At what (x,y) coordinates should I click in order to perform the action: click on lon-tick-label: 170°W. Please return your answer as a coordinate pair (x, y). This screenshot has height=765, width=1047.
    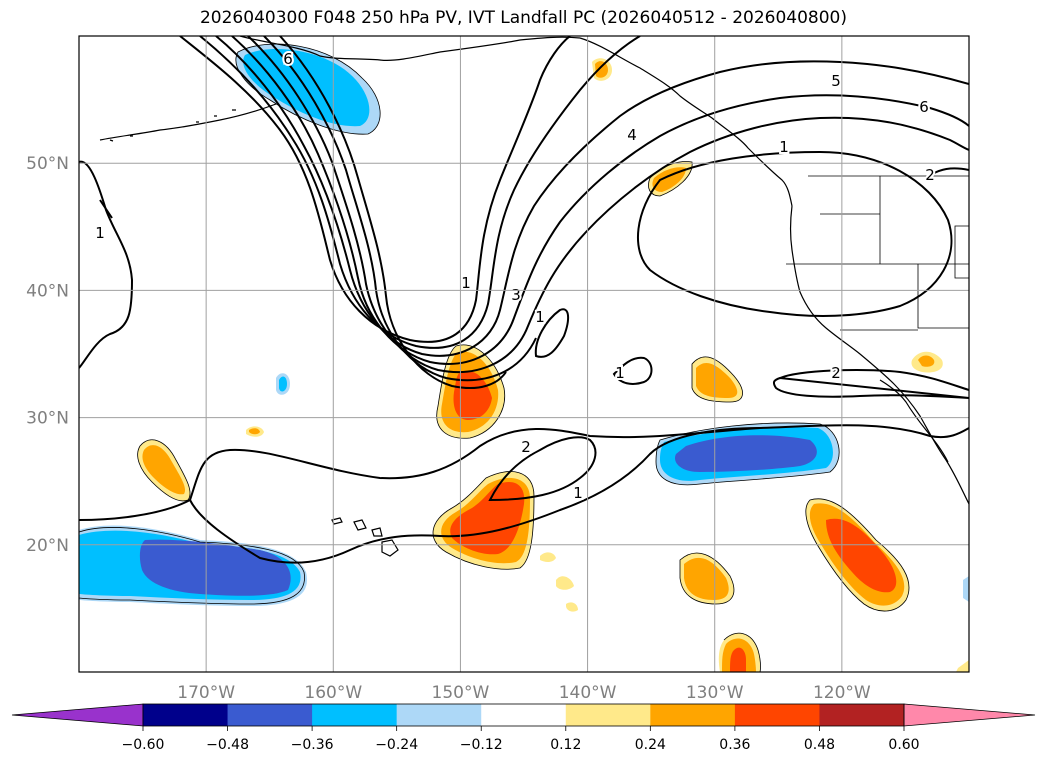
    Looking at the image, I should click on (206, 693).